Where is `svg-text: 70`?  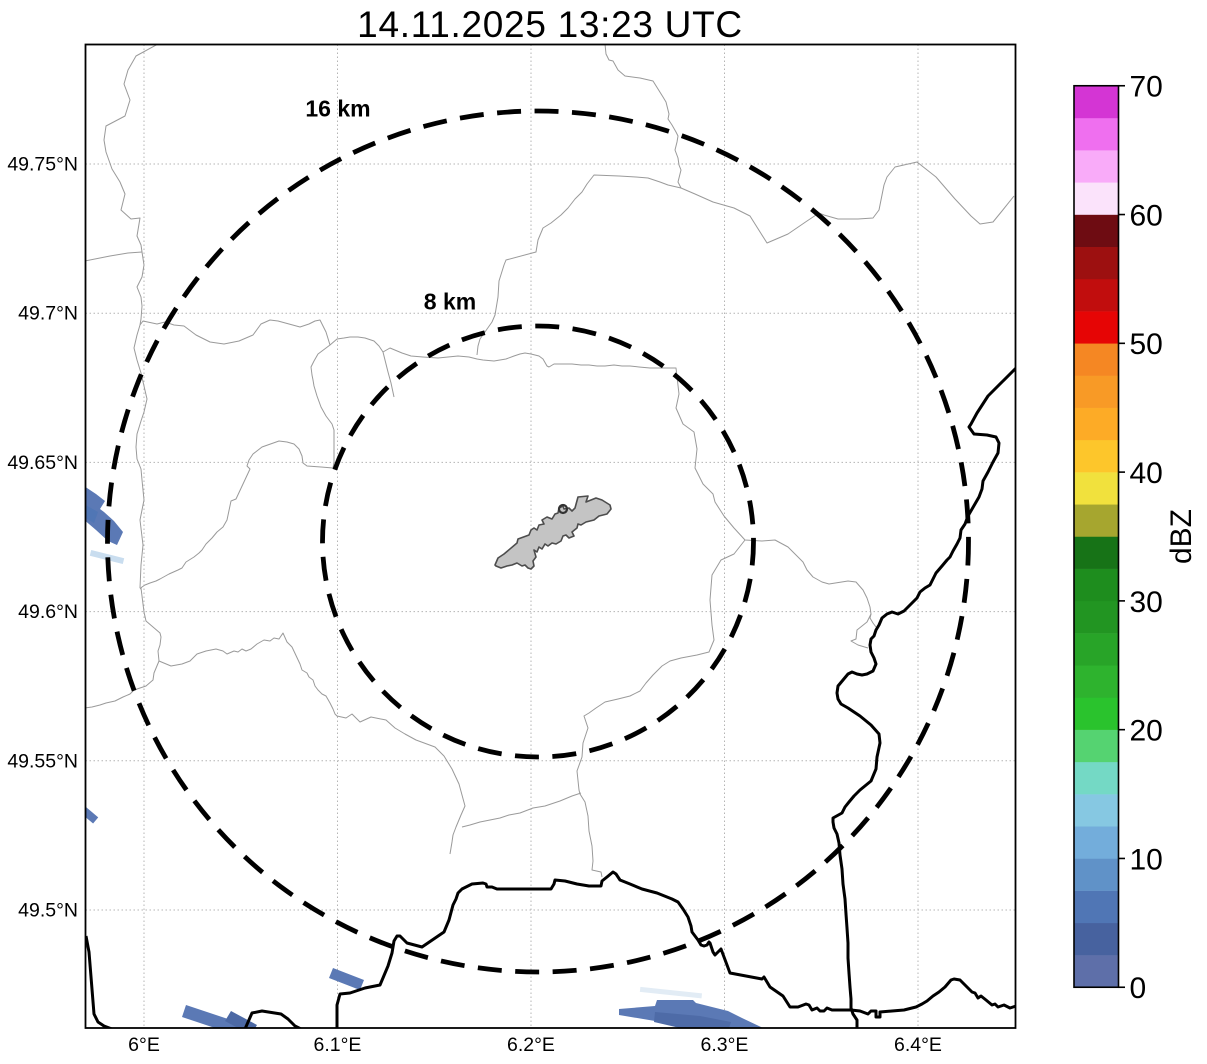 svg-text: 70 is located at coordinates (1146, 87).